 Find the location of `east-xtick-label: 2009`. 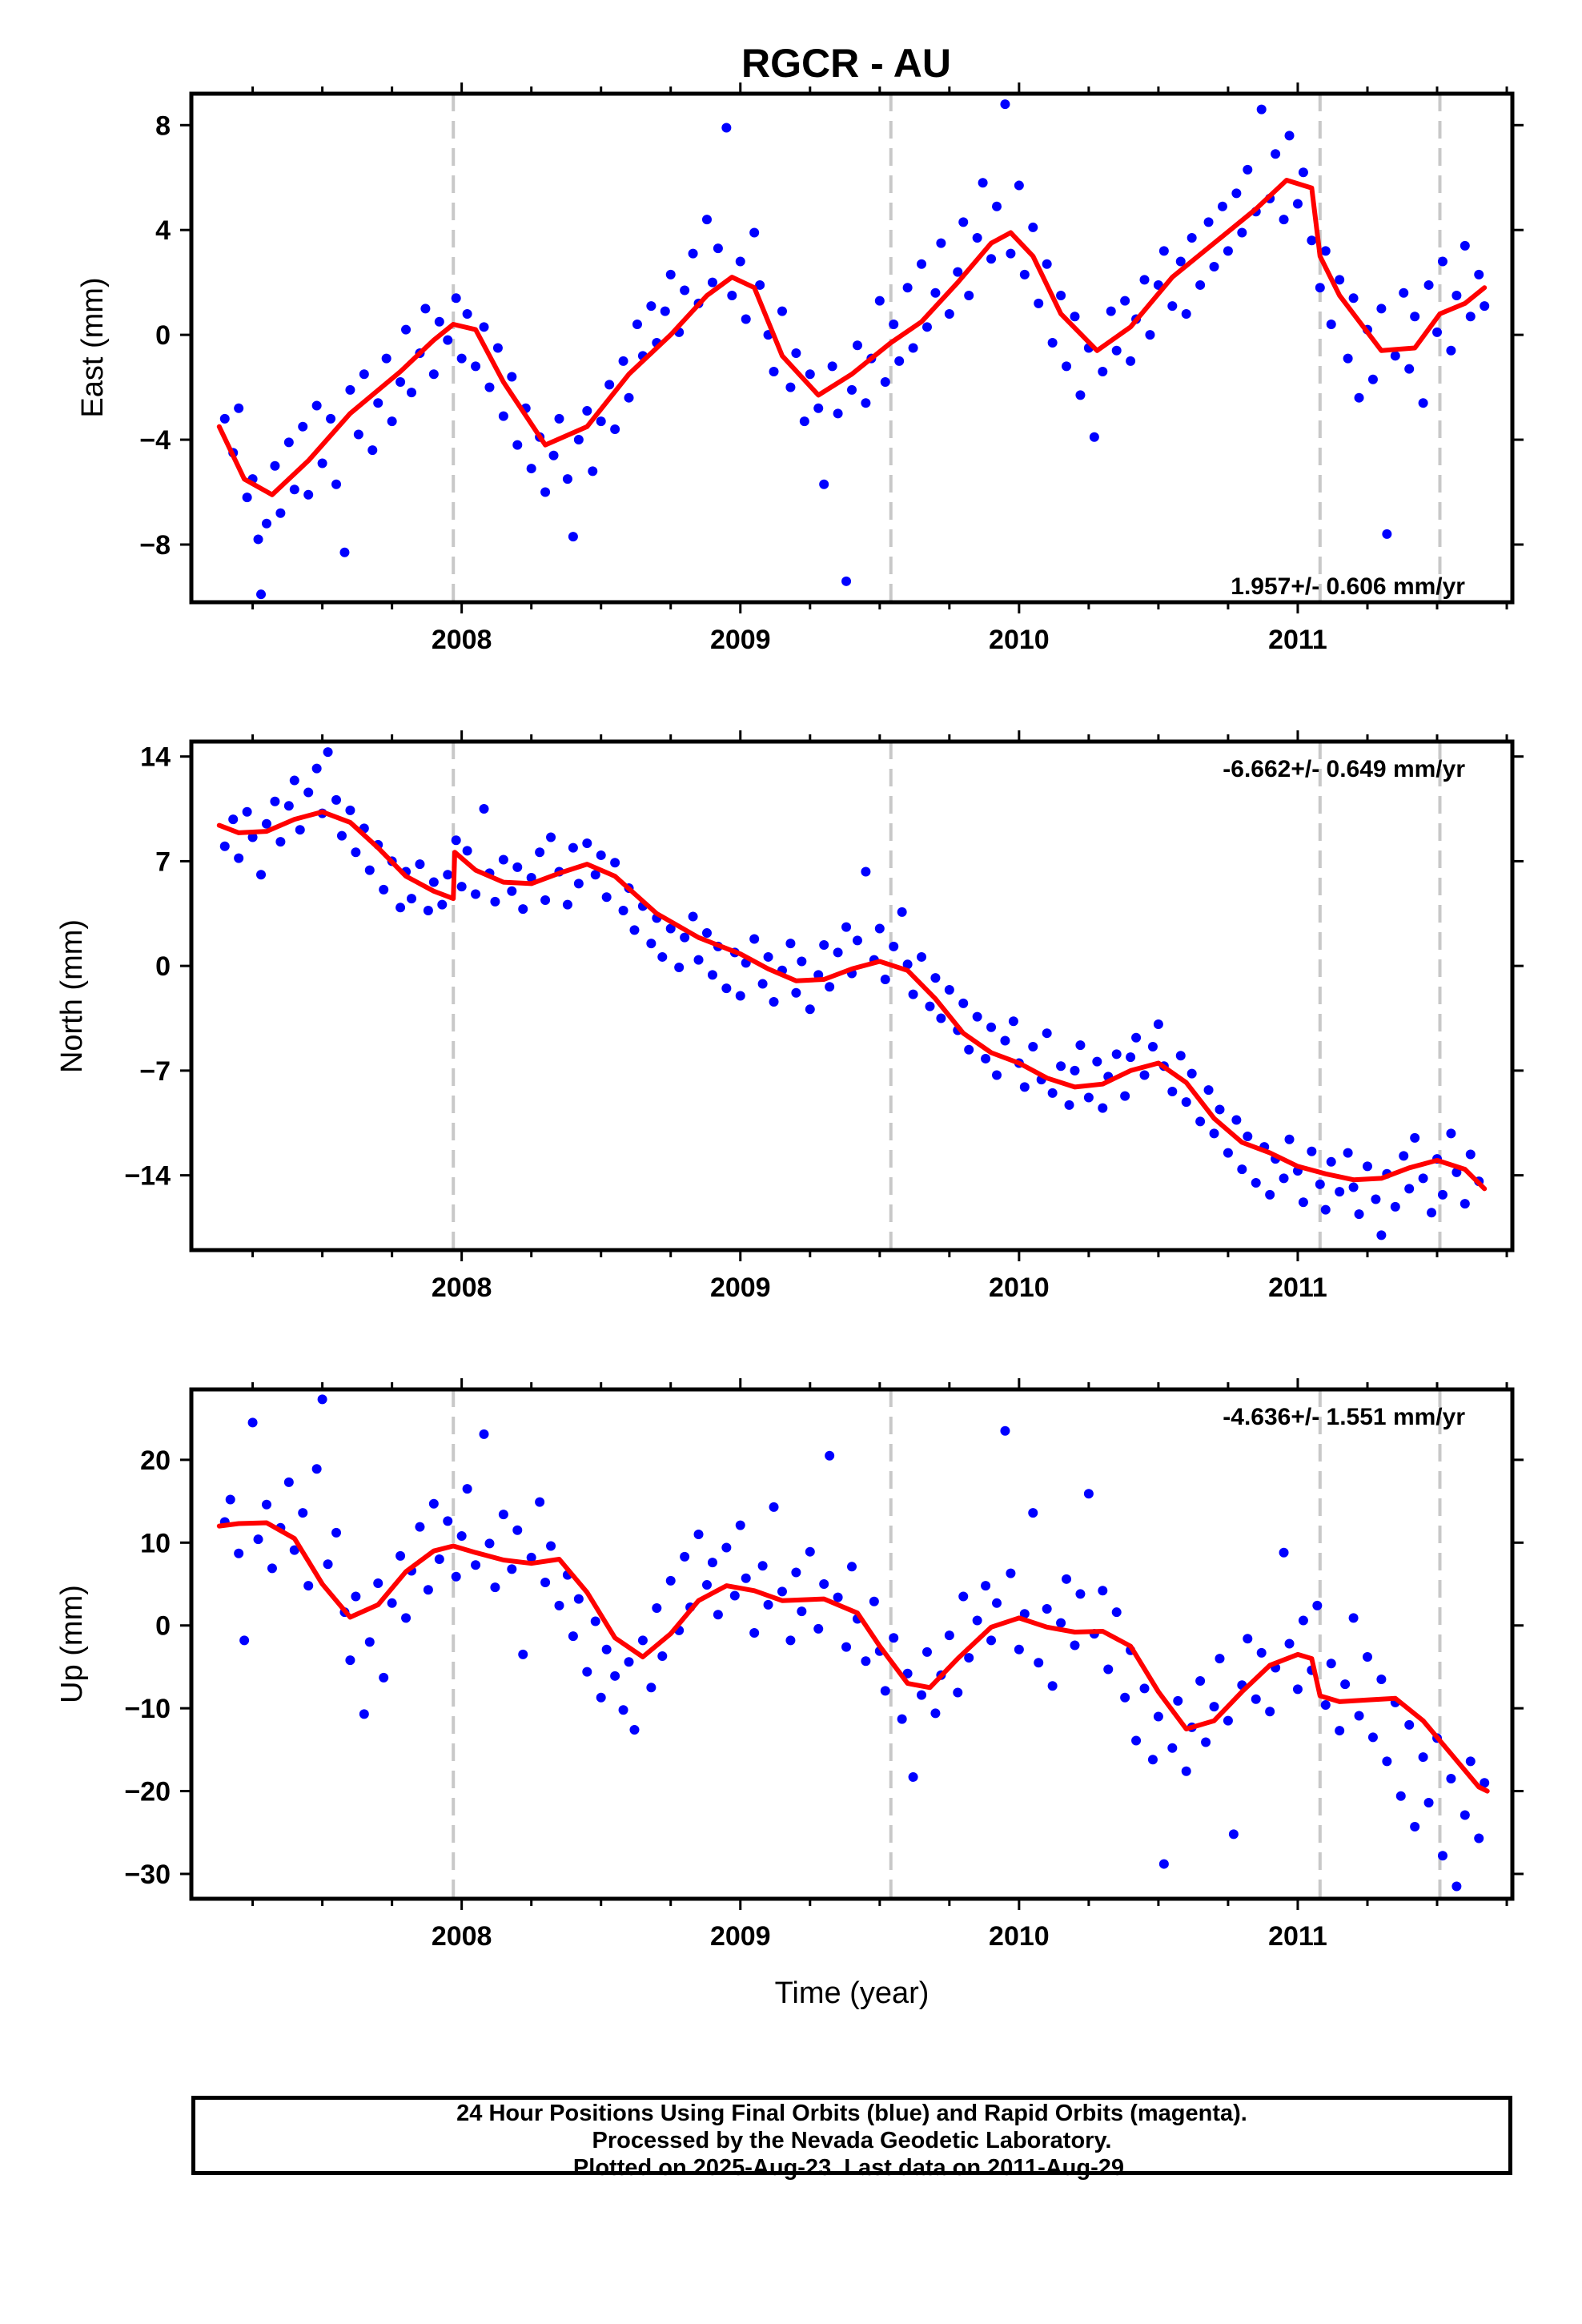

east-xtick-label: 2009 is located at coordinates (740, 640).